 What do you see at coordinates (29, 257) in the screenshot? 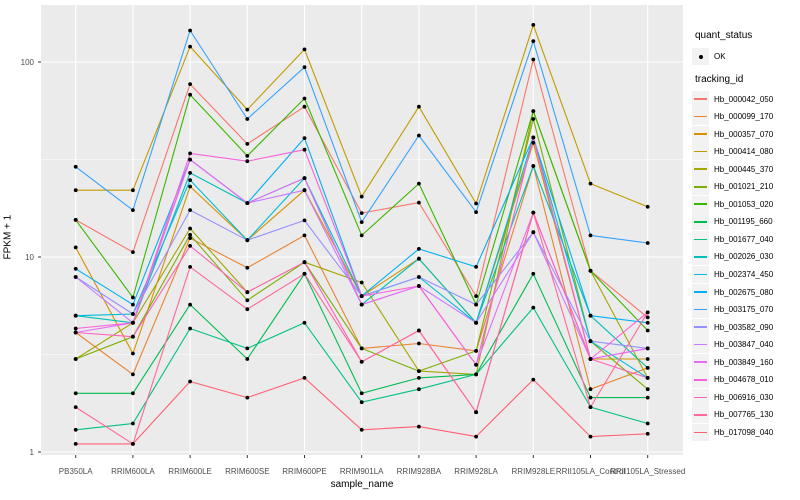
I see `y-tick-label: 10` at bounding box center [29, 257].